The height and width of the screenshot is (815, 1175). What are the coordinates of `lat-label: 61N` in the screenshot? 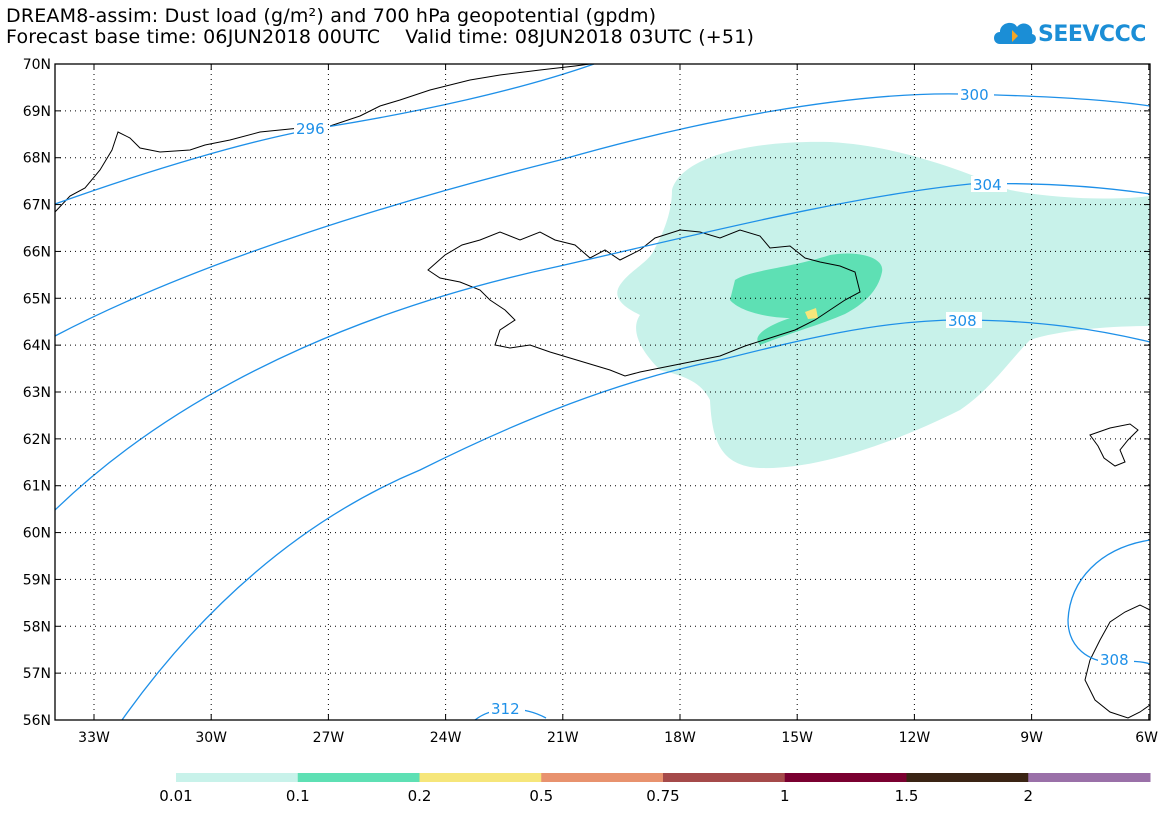 It's located at (37, 487).